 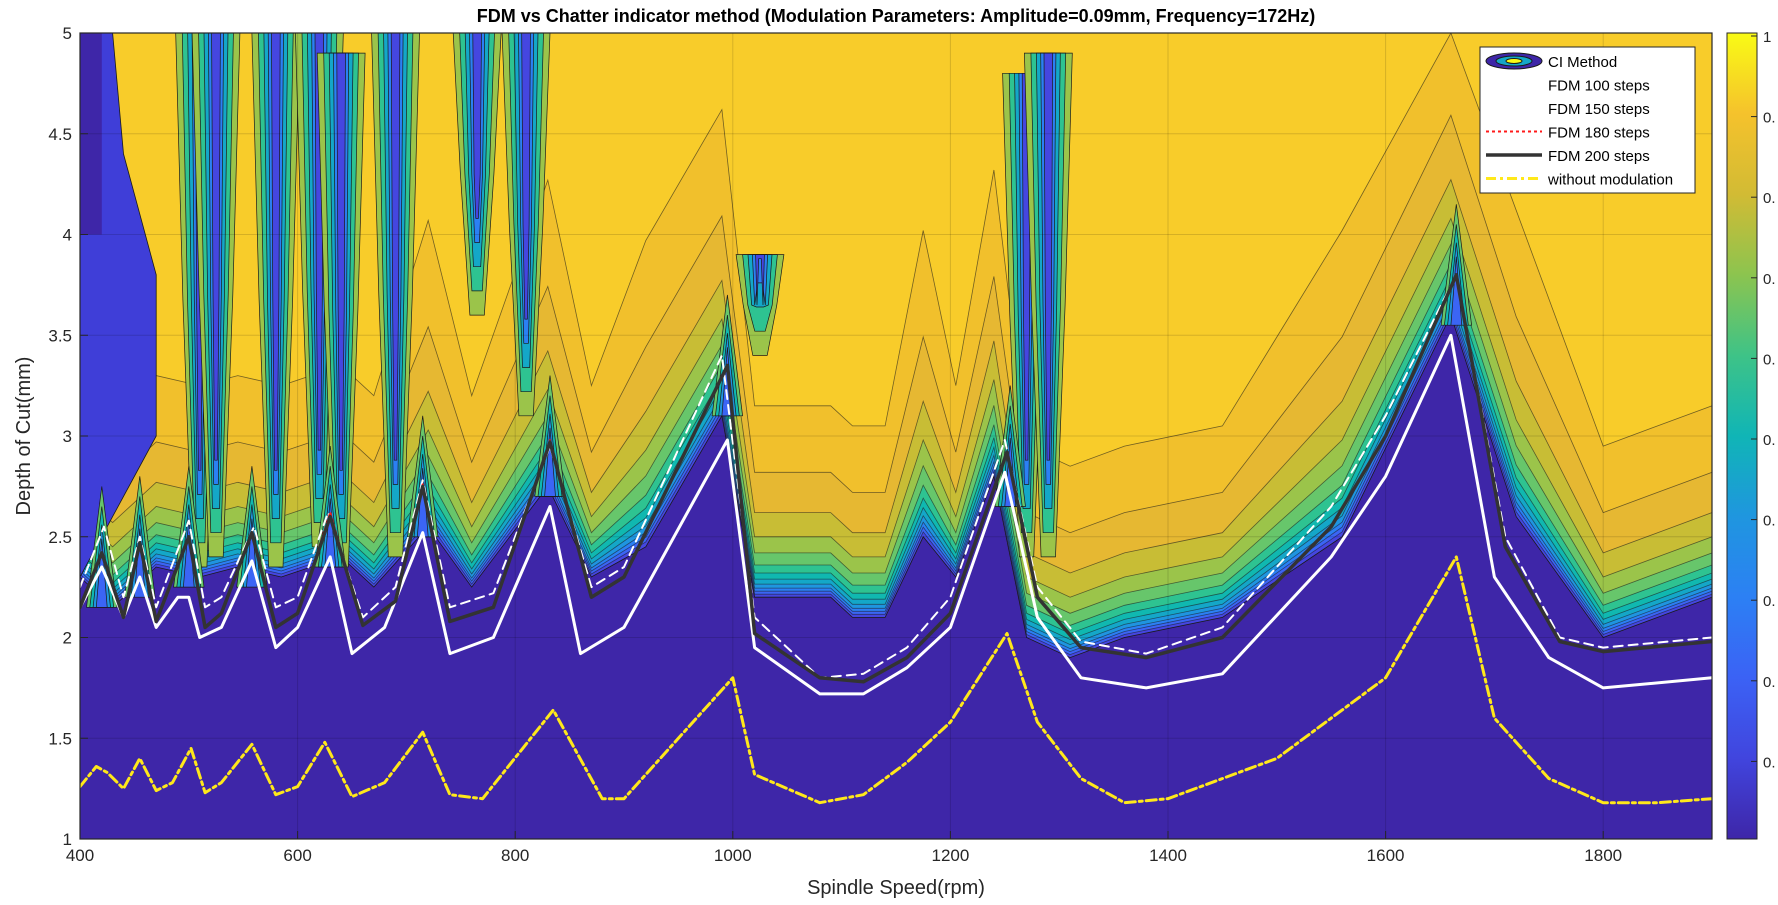 What do you see at coordinates (896, 888) in the screenshot?
I see `x-axis-label: Spindle Speed(rpm)` at bounding box center [896, 888].